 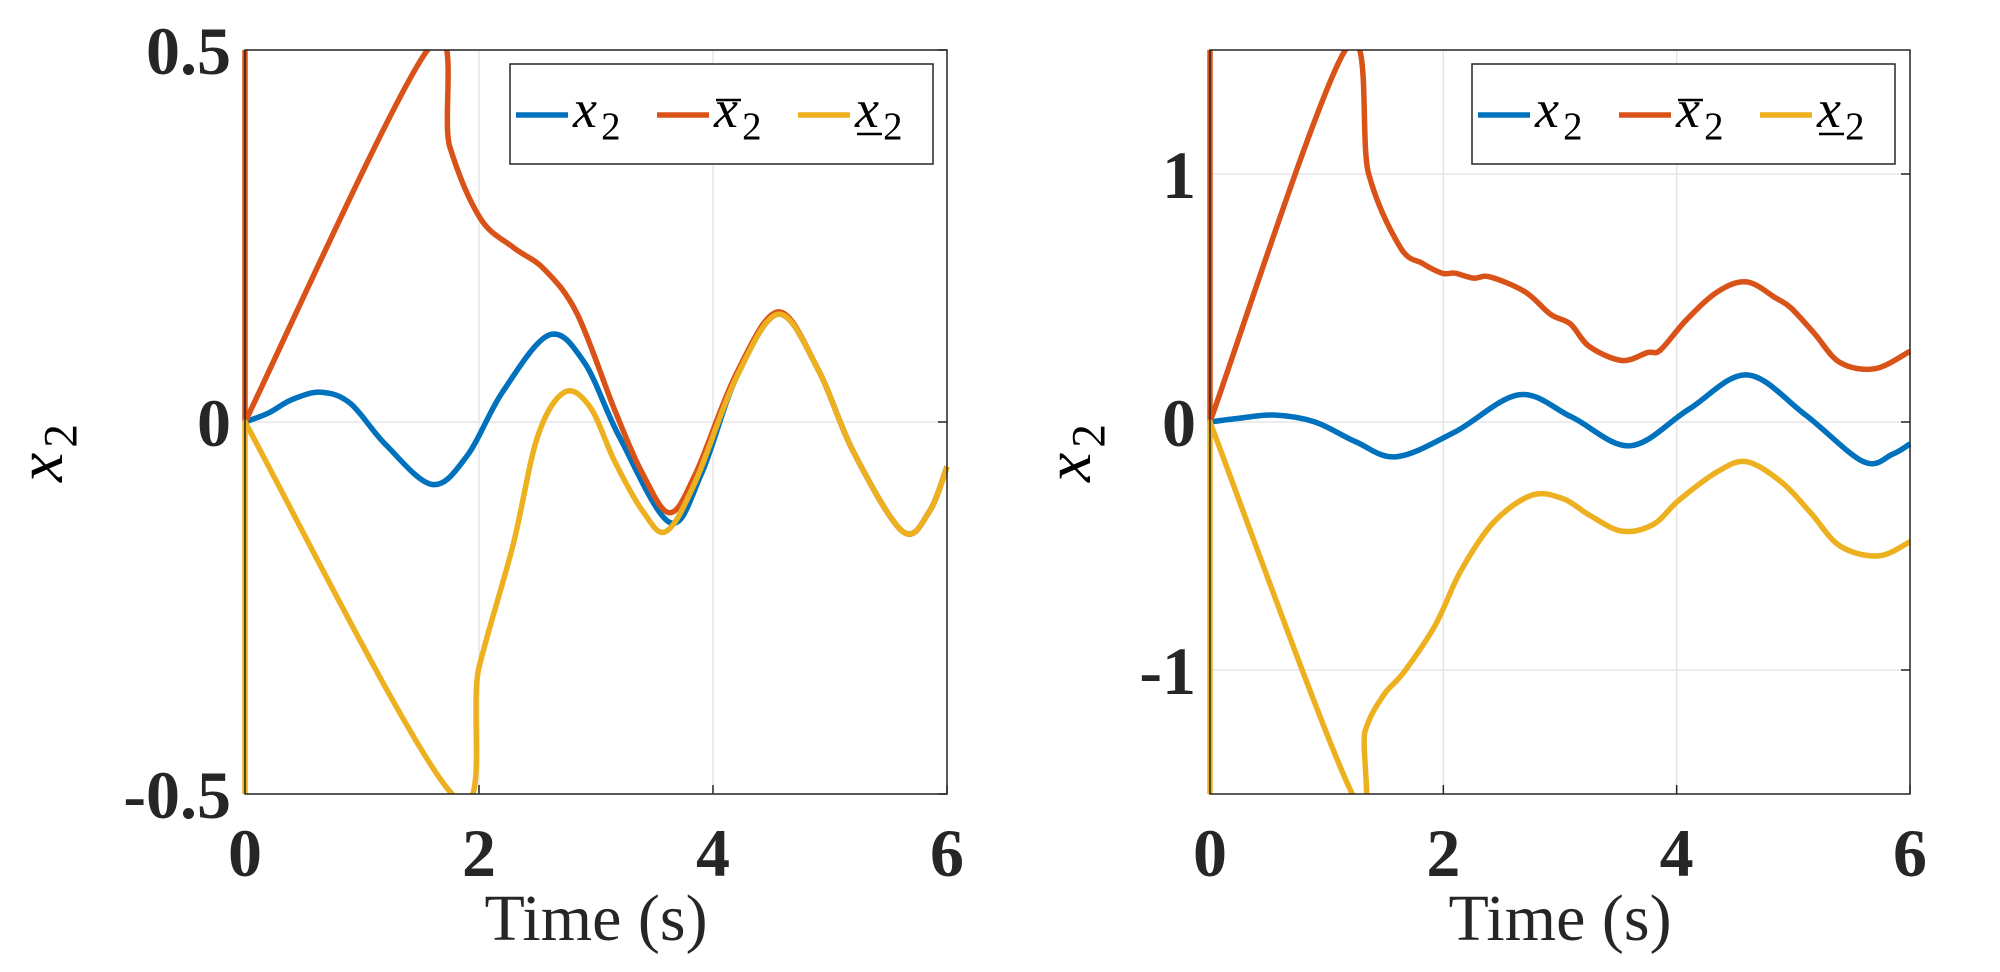 What do you see at coordinates (1179, 175) in the screenshot?
I see `y-tick-label: 1` at bounding box center [1179, 175].